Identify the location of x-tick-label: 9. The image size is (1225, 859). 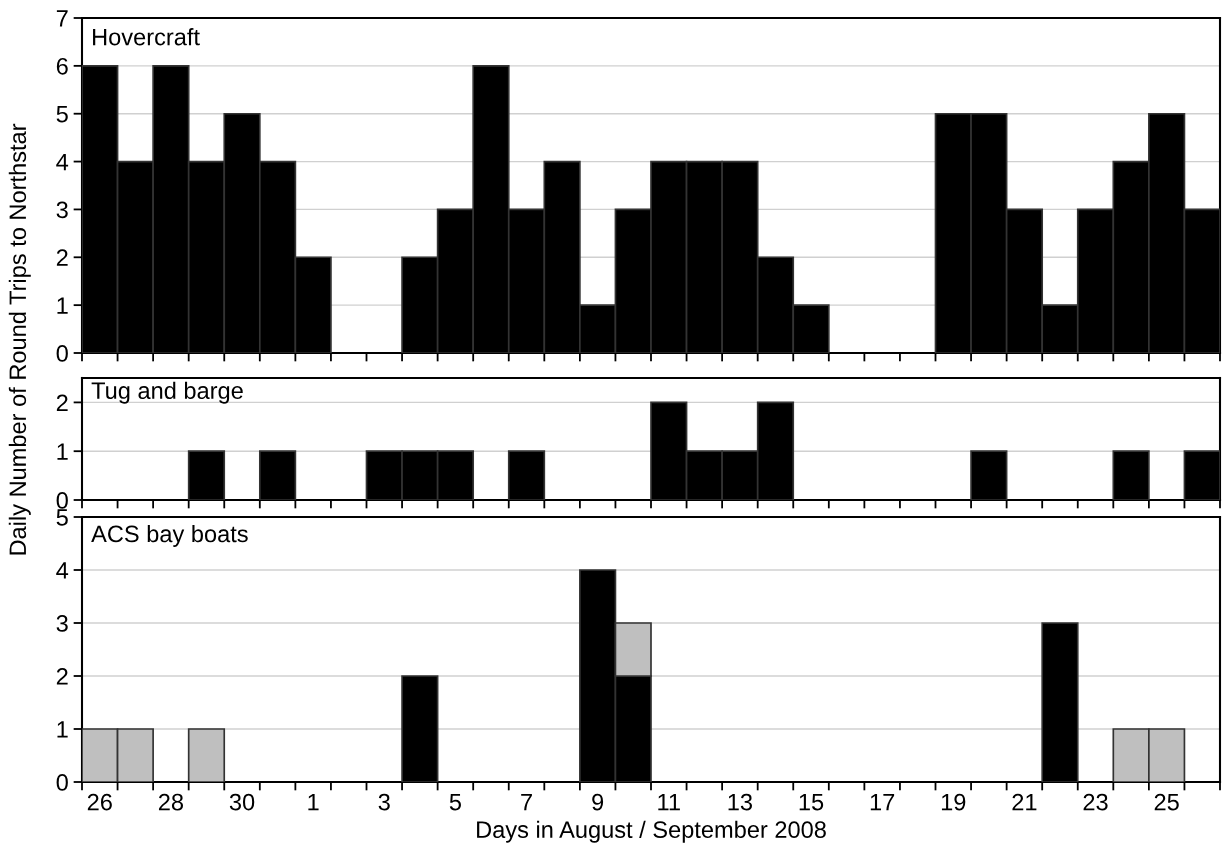
(598, 802).